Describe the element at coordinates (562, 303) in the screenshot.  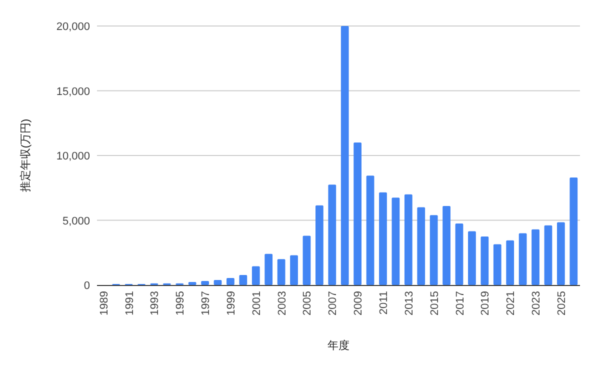
I see `x-tick-label: 2025` at that location.